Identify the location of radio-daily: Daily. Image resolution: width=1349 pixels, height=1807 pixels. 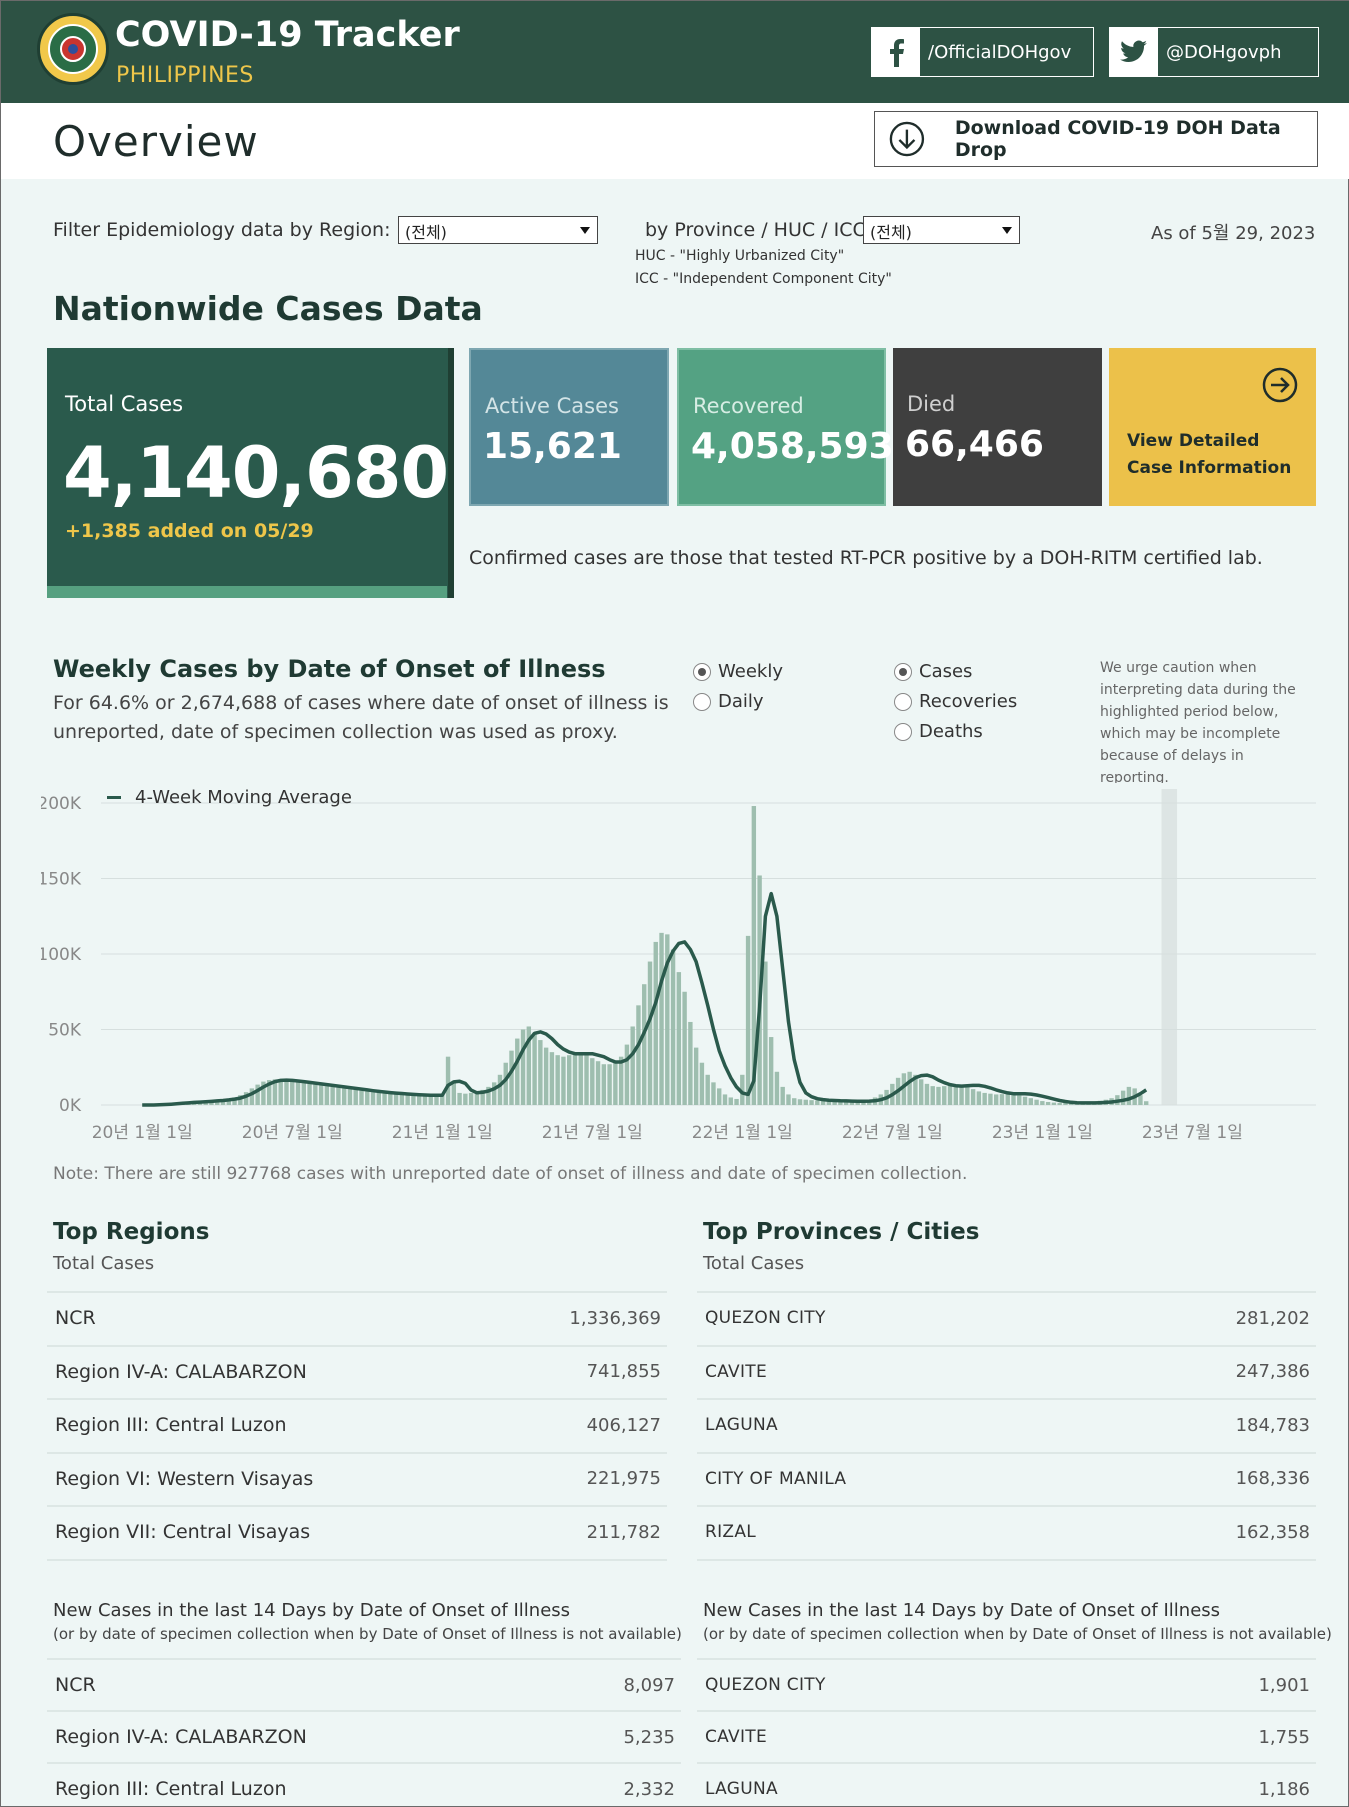
(728, 701).